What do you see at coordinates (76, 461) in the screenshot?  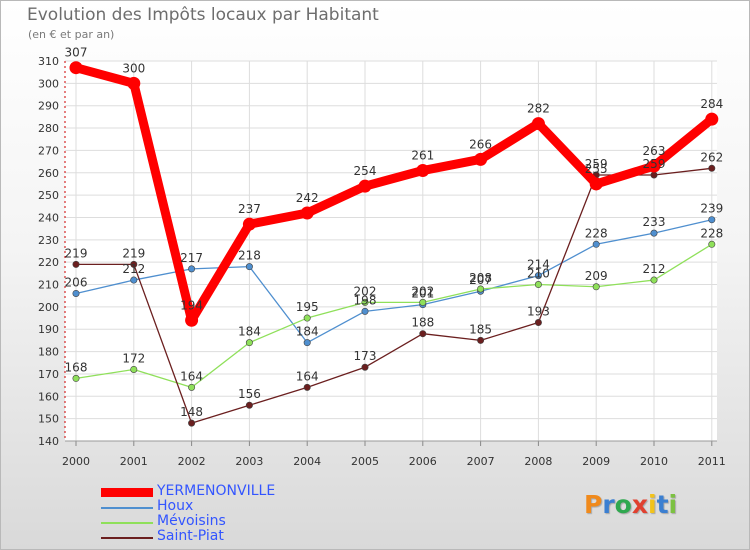 I see `x-tick-label: 2000` at bounding box center [76, 461].